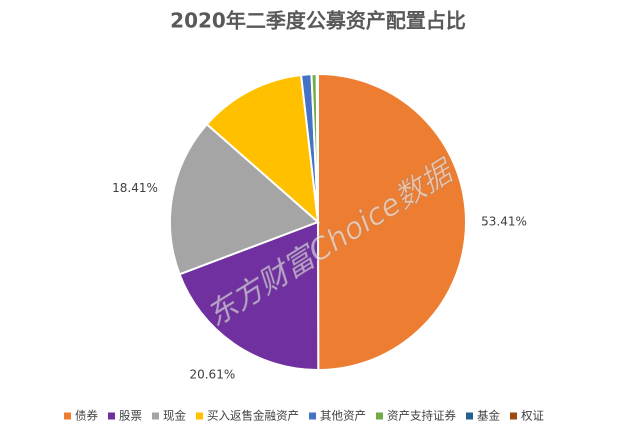 This screenshot has height=434, width=637. I want to click on data-label: 53.41%, so click(504, 221).